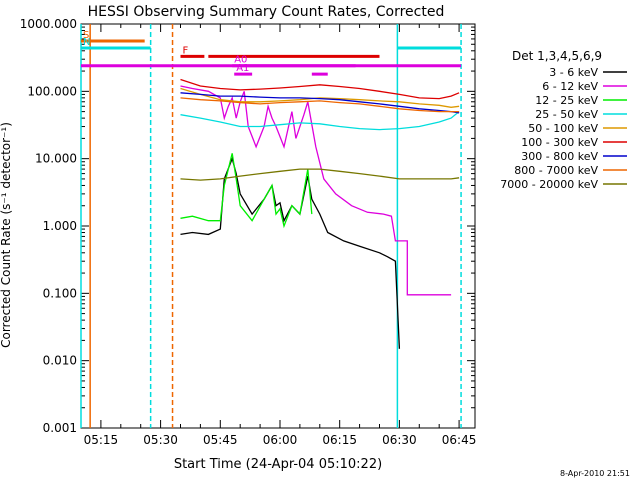 The width and height of the screenshot is (640, 484). Describe the element at coordinates (566, 100) in the screenshot. I see `legend-label: 12 - 25 keV` at that location.